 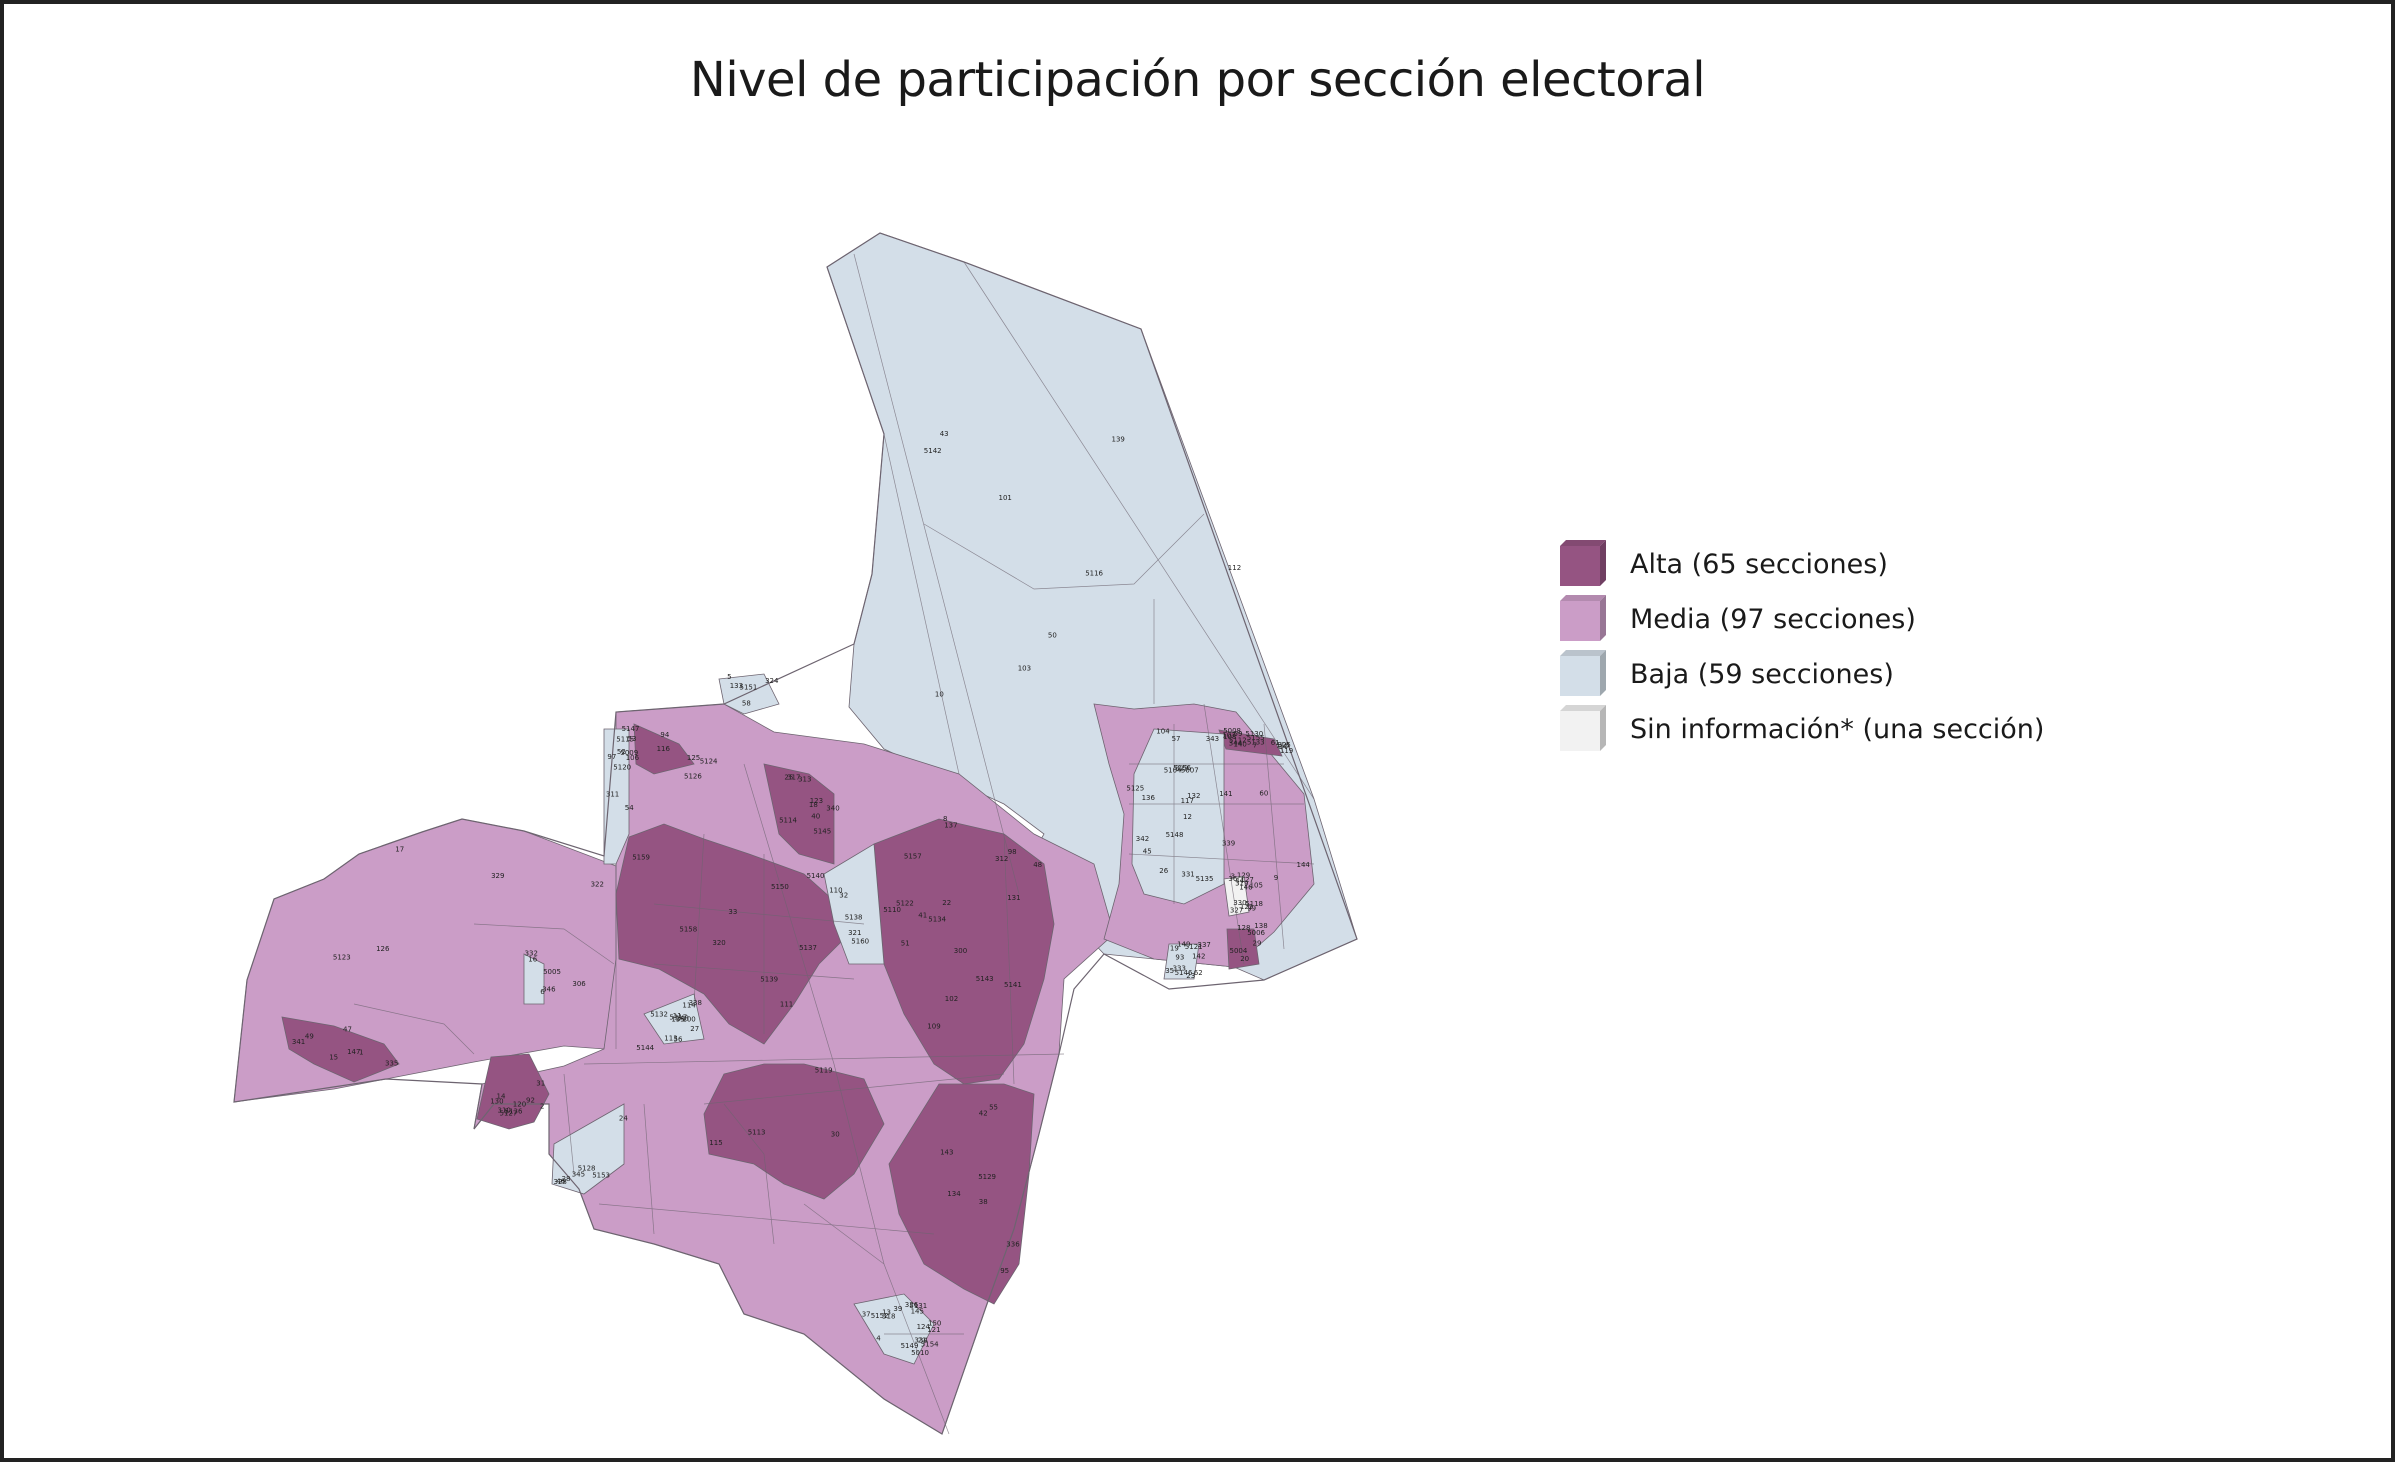 I want to click on section-number-label: 142, so click(x=1198, y=956).